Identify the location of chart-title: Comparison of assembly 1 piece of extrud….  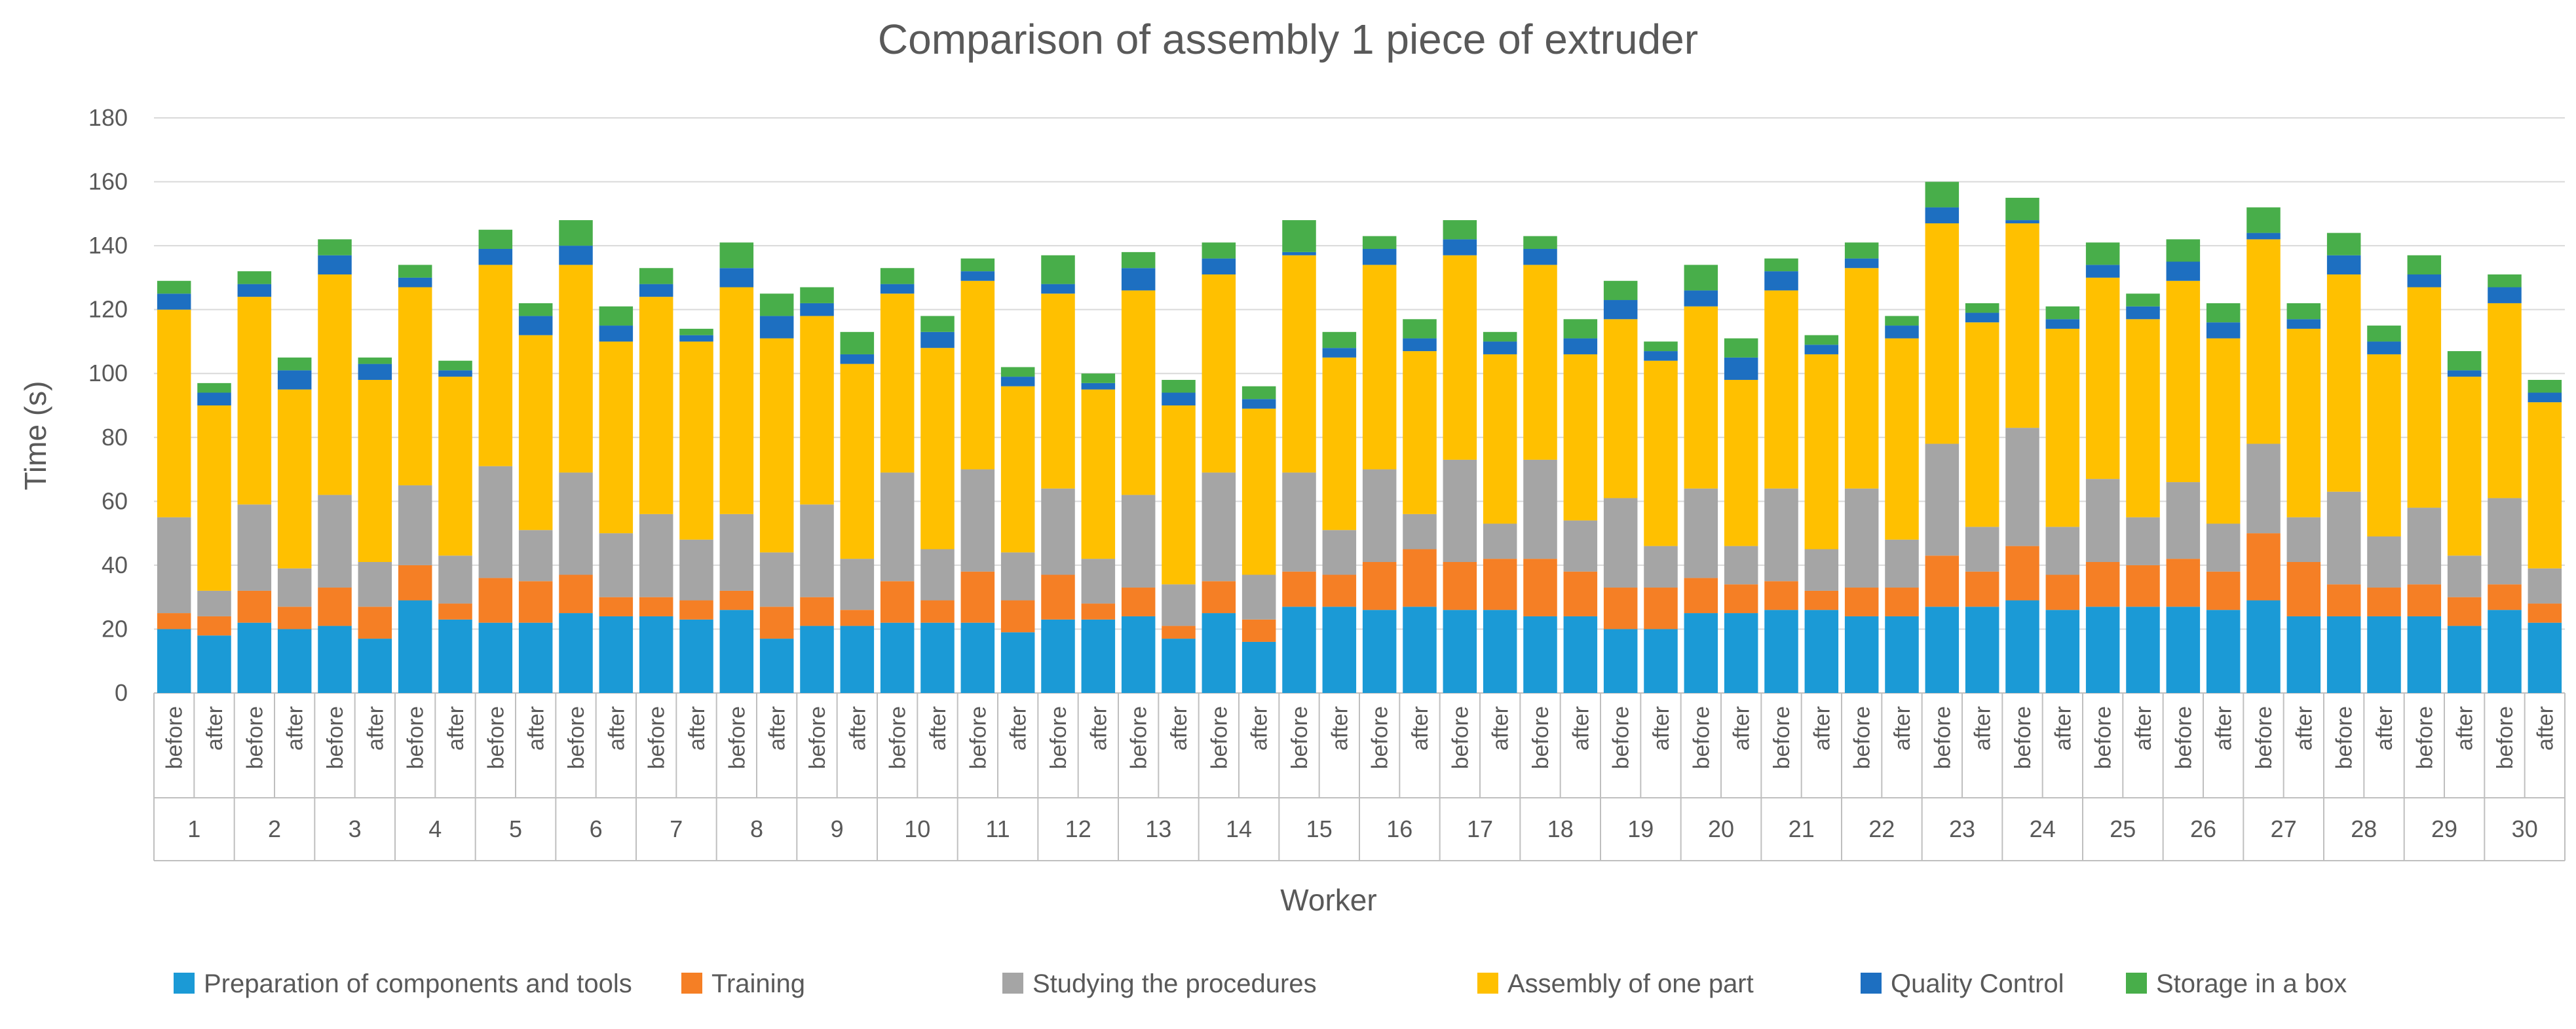
(1288, 39).